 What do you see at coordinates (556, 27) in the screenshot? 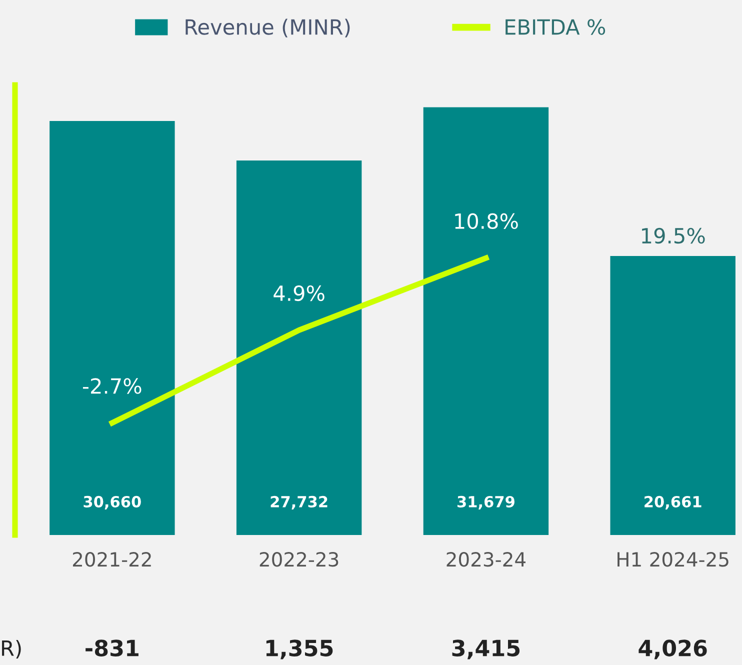
I see `legend-label: EBITDA %` at bounding box center [556, 27].